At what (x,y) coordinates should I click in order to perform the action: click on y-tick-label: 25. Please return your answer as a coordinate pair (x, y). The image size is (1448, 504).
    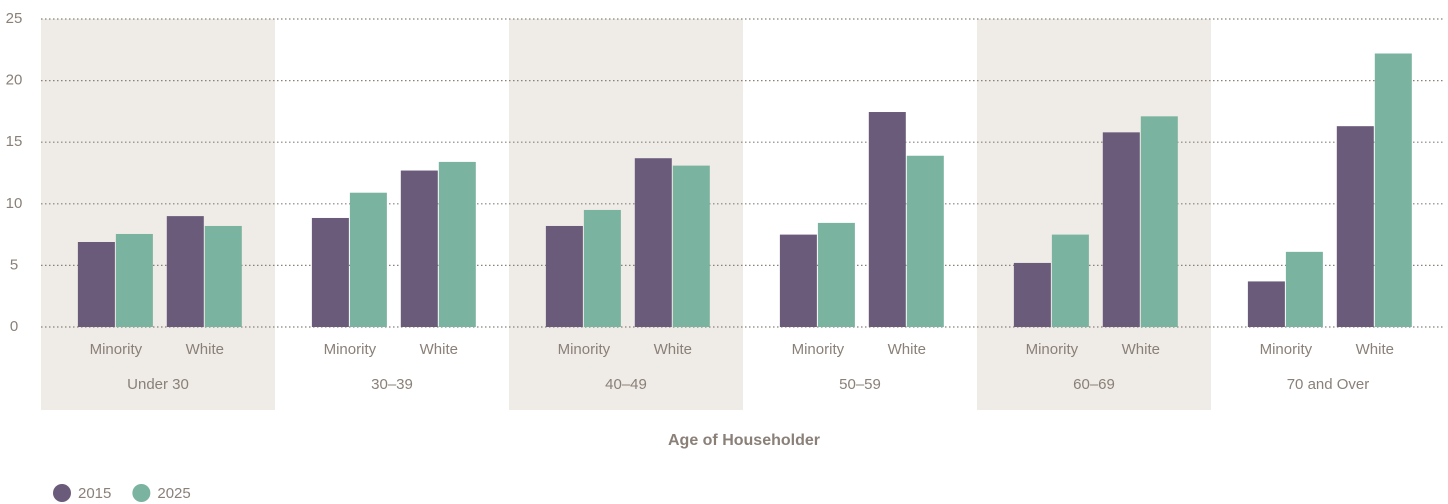
    Looking at the image, I should click on (14, 18).